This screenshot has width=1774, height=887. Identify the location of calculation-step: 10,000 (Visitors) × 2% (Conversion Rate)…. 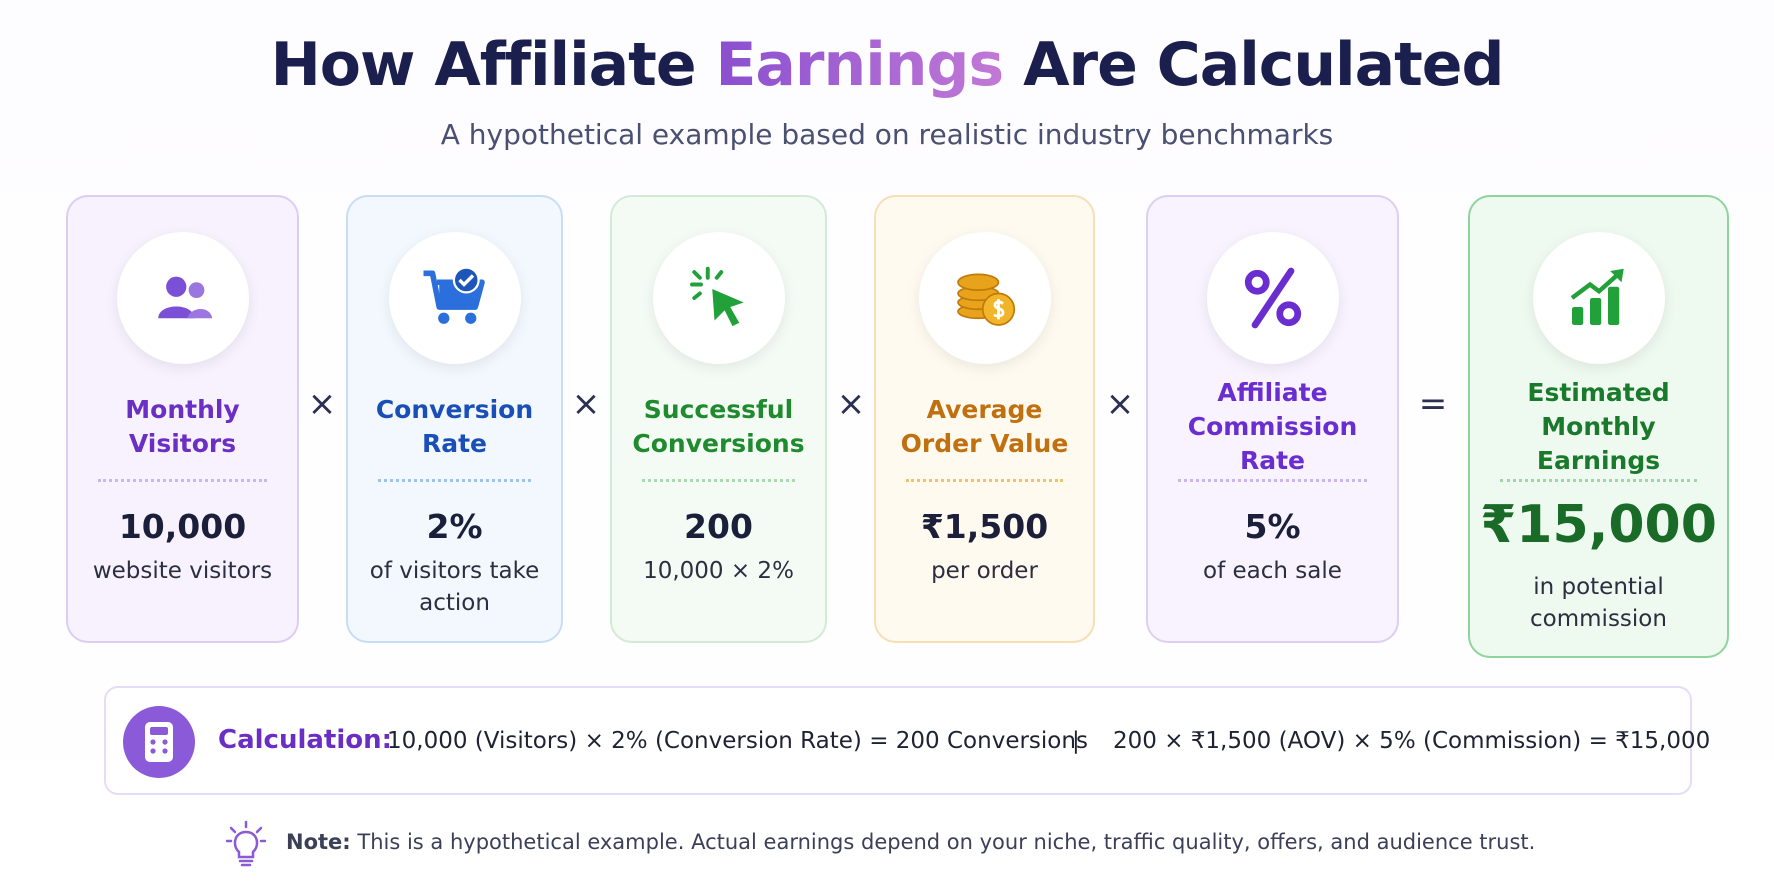
(737, 741).